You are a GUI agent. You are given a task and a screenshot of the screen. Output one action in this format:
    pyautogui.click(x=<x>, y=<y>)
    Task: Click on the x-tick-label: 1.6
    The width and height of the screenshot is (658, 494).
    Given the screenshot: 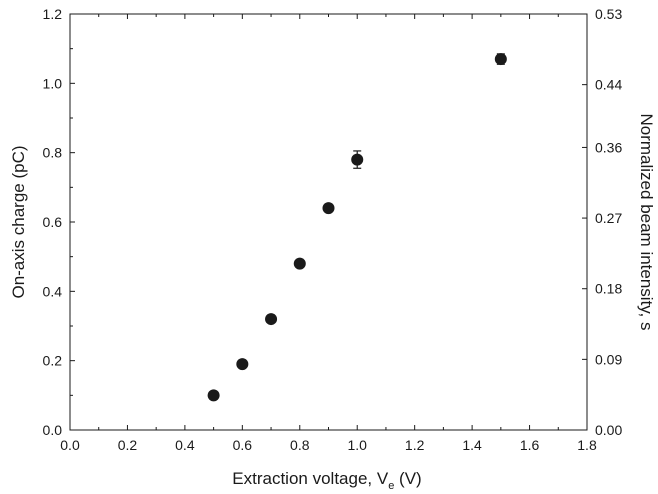 What is the action you would take?
    pyautogui.click(x=530, y=445)
    